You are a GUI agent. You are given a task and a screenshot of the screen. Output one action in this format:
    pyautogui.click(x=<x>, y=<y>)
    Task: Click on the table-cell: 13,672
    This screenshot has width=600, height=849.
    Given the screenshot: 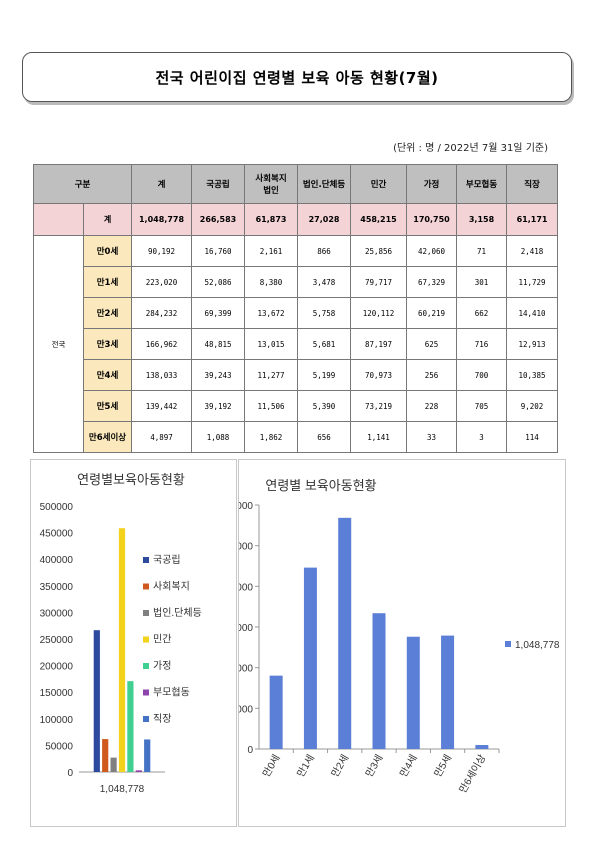 What is the action you would take?
    pyautogui.click(x=271, y=313)
    